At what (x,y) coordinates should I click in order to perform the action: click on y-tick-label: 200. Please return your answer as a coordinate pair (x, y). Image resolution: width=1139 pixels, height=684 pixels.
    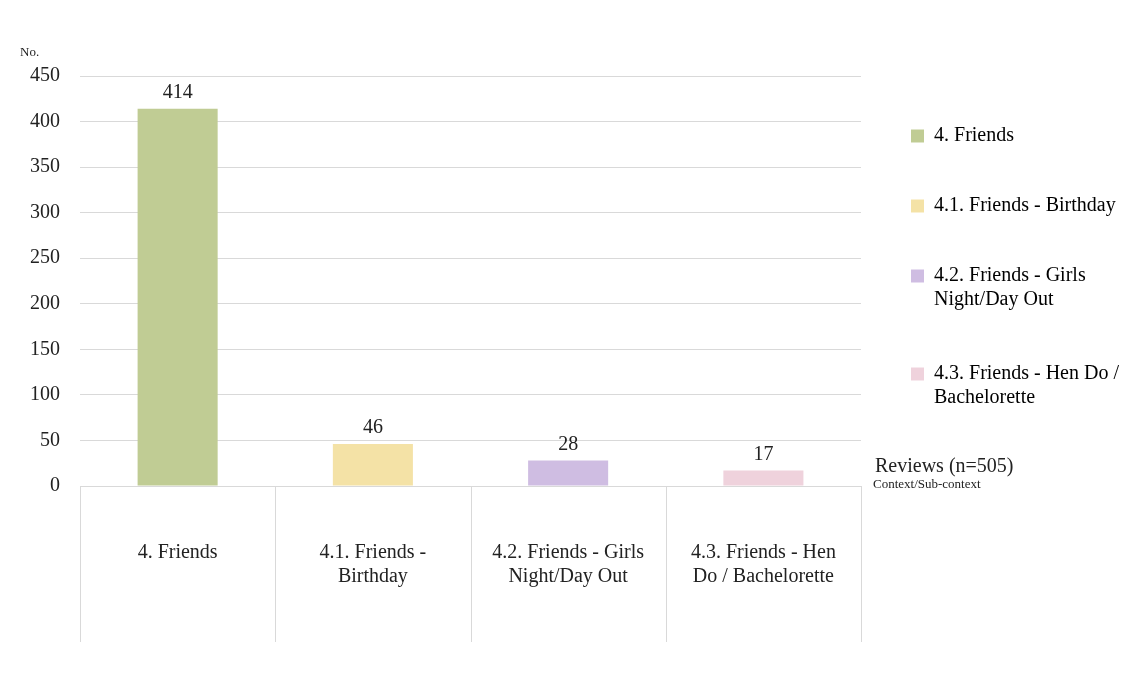
    Looking at the image, I should click on (45, 302).